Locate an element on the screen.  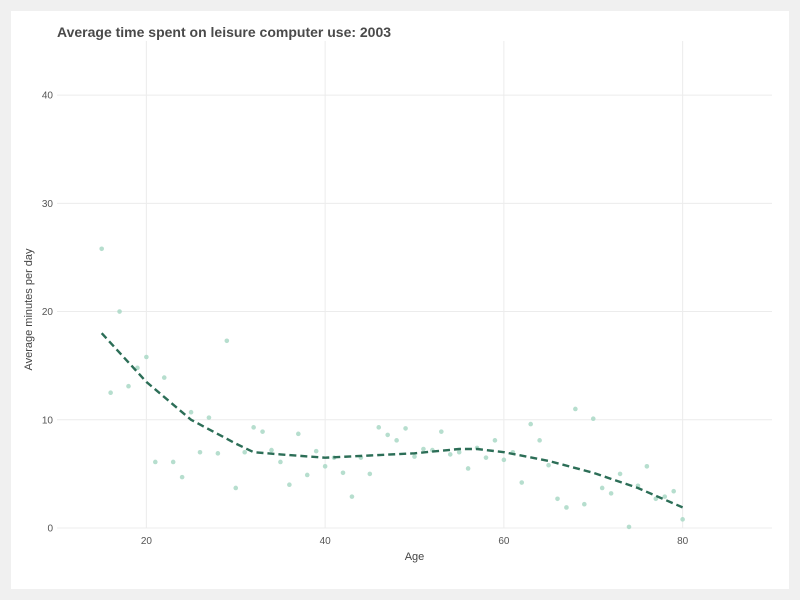
x-tick-label: 40 is located at coordinates (326, 541).